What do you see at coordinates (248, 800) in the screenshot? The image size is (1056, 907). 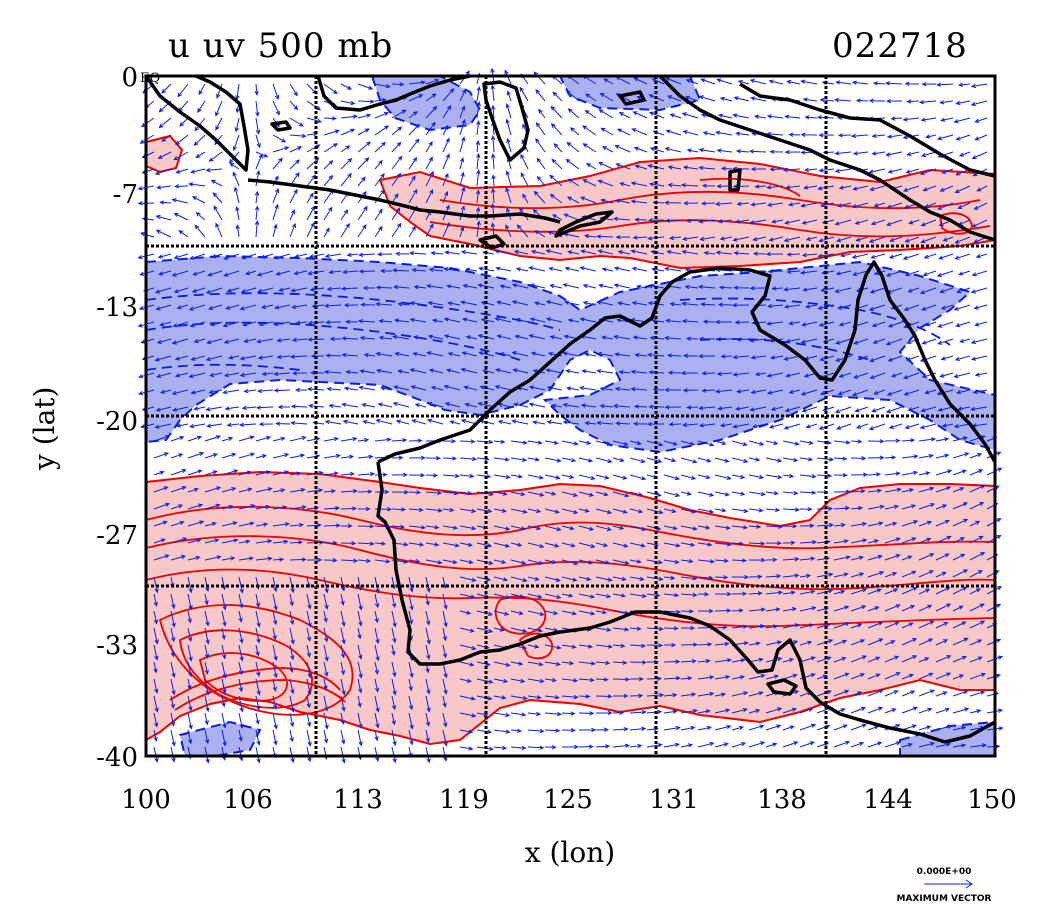 I see `x-tick-label: 106` at bounding box center [248, 800].